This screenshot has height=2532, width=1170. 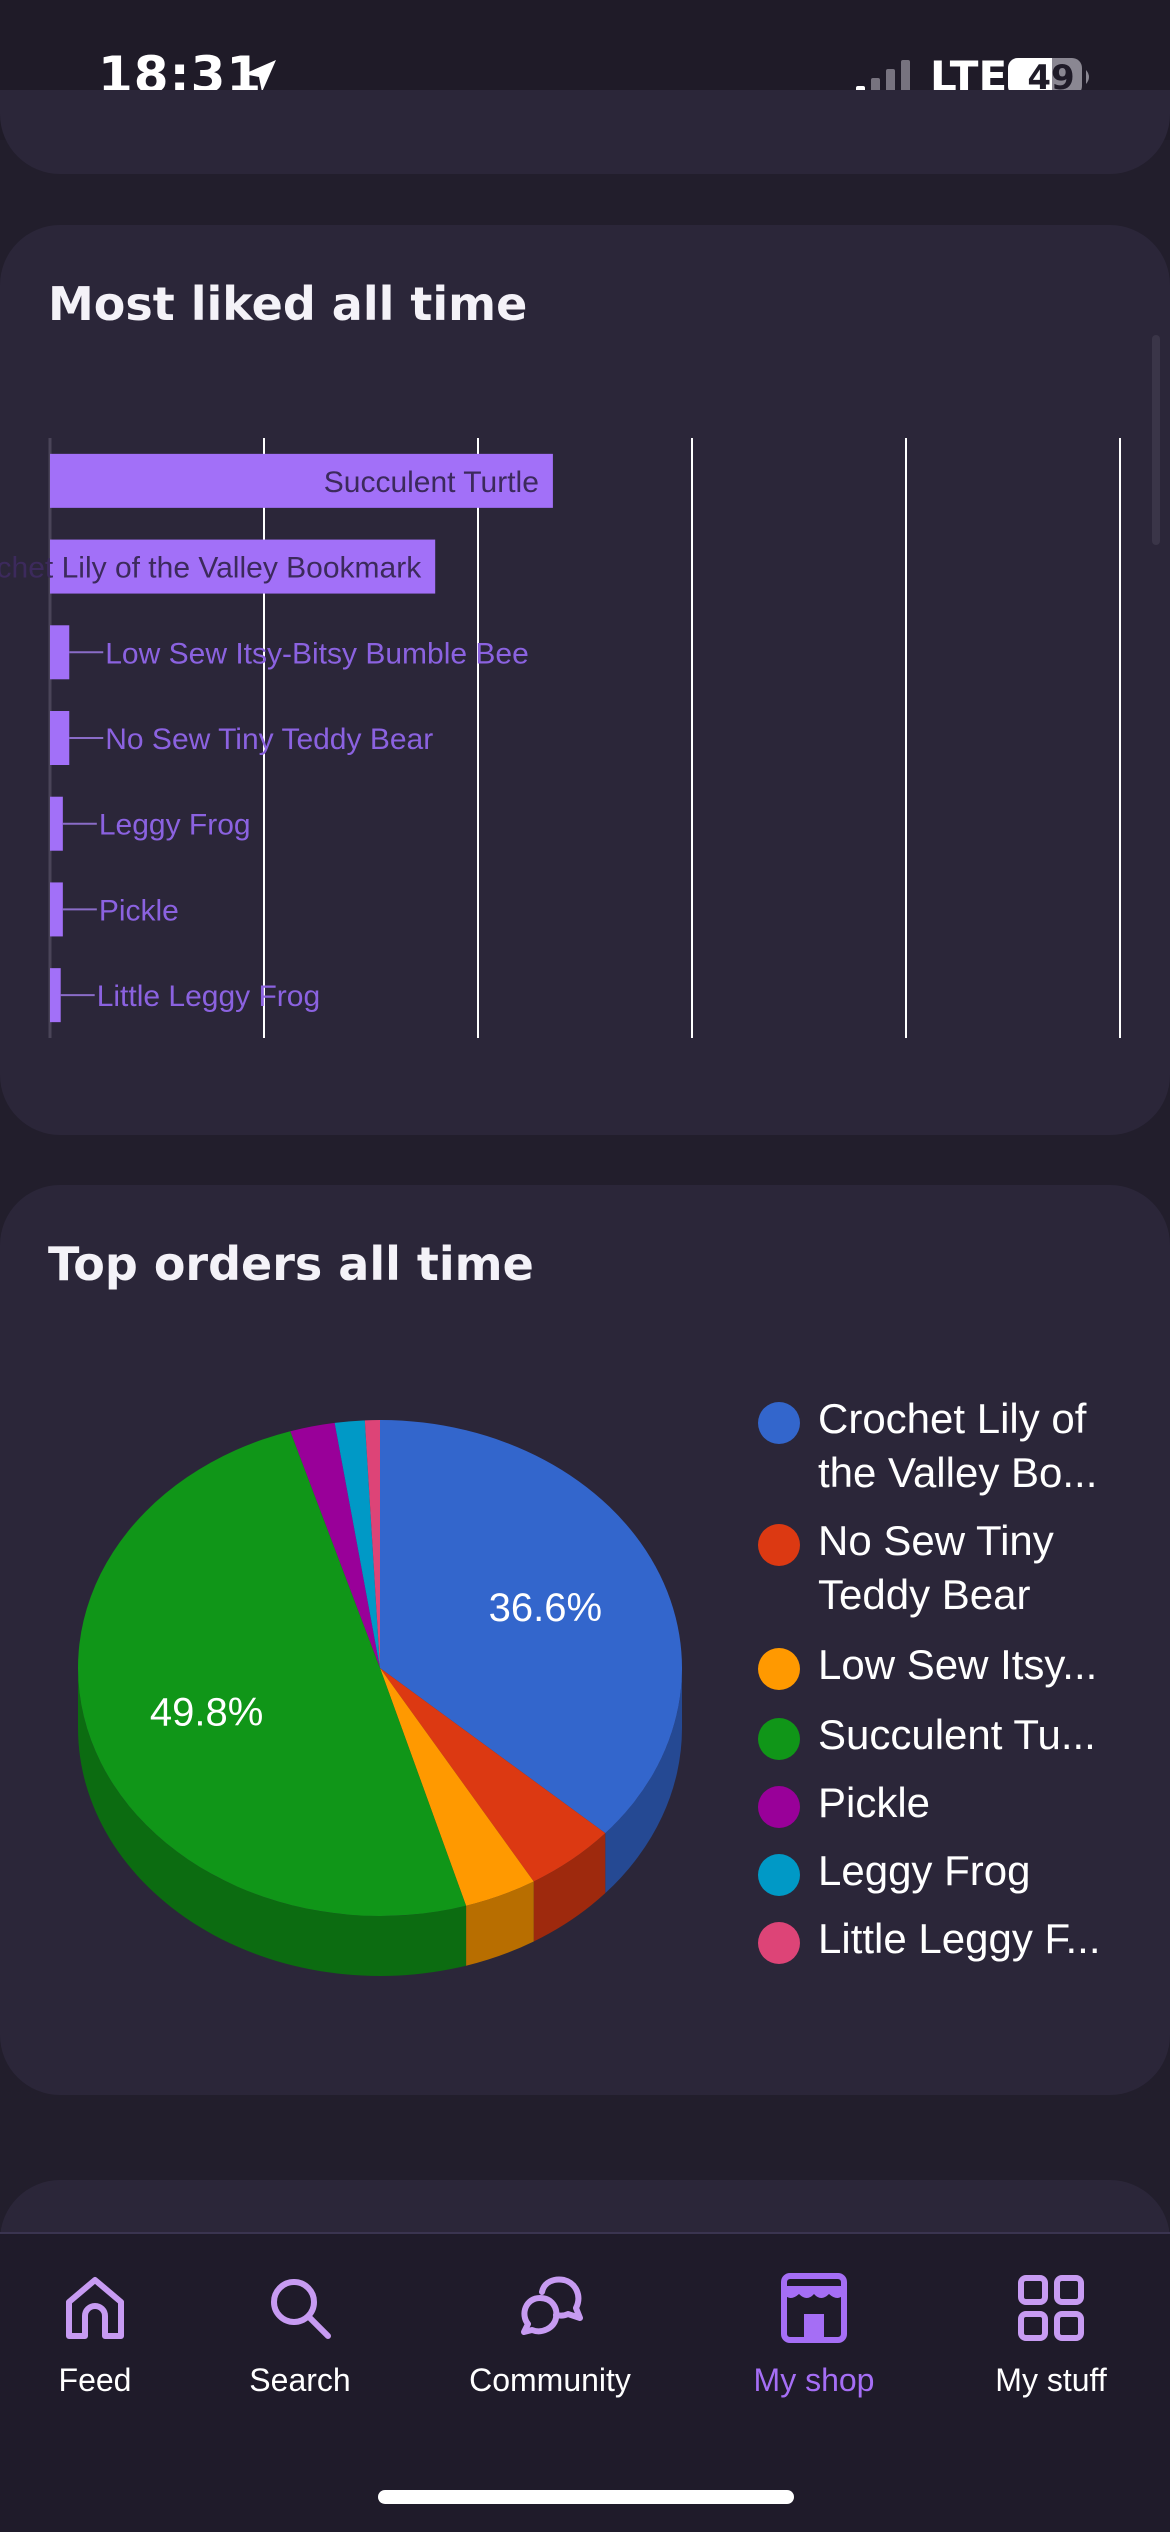 I want to click on tab-label: Search, so click(x=300, y=2380).